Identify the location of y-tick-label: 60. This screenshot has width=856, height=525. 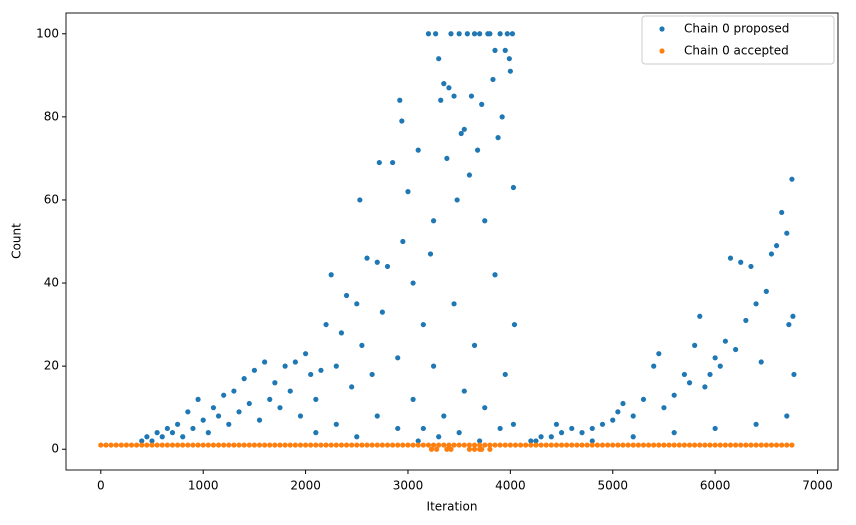
(51, 199).